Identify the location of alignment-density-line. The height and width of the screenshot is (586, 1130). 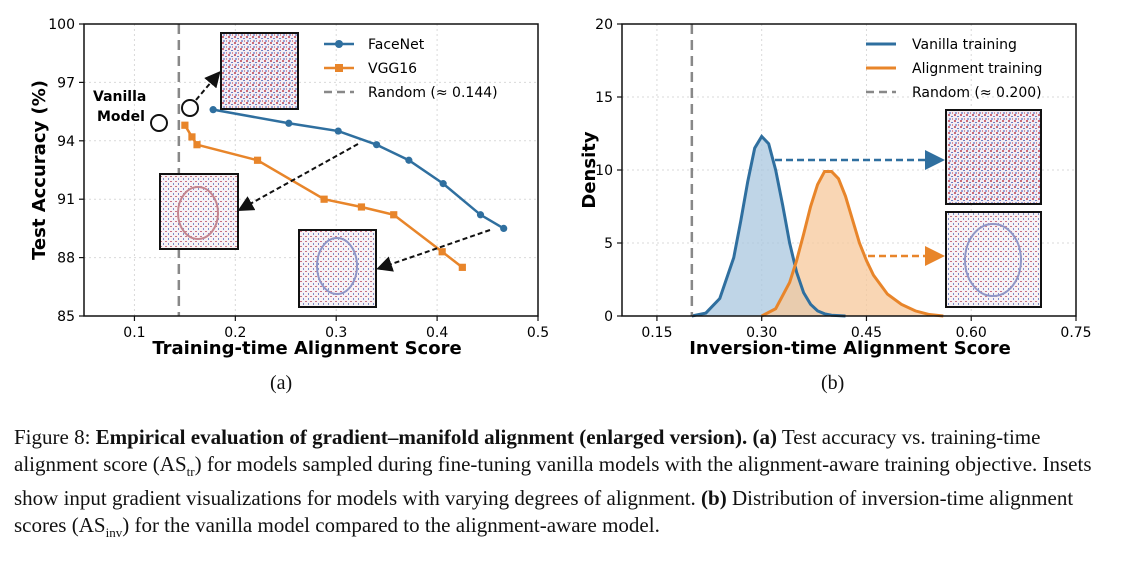
(852, 243).